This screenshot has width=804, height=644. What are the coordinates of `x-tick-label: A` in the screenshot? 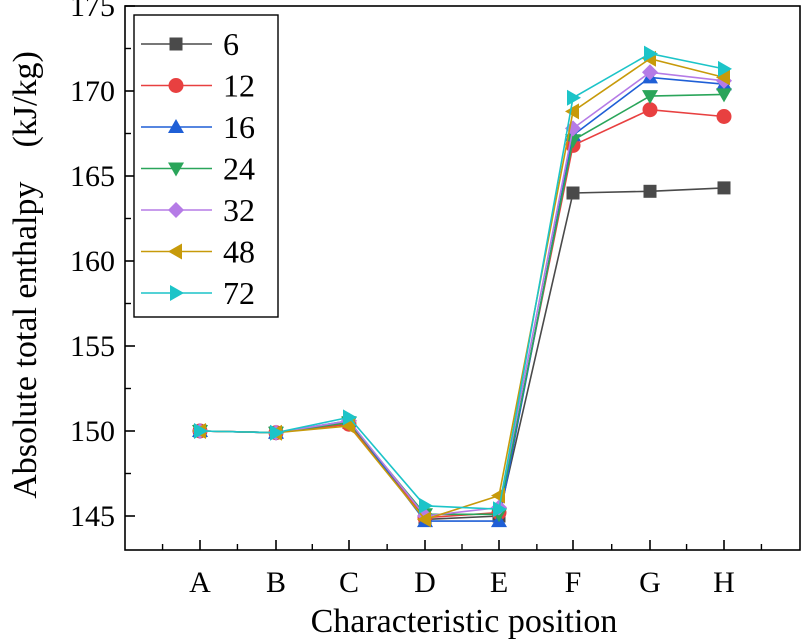 It's located at (200, 582).